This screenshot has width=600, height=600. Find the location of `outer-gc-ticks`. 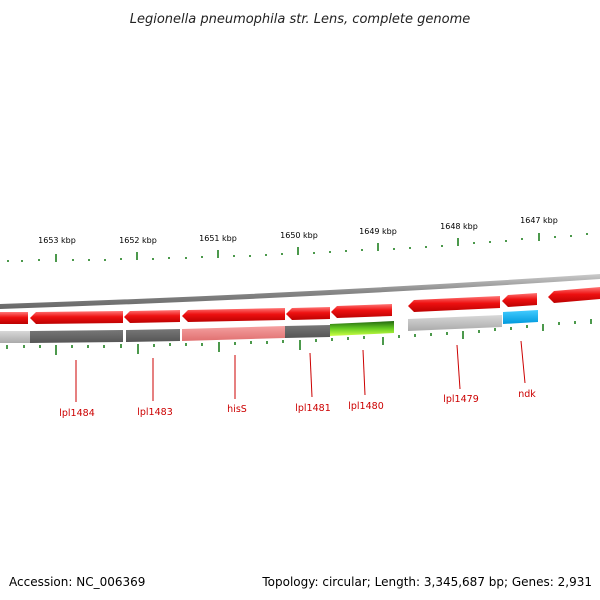

outer-gc-ticks is located at coordinates (297, 247).